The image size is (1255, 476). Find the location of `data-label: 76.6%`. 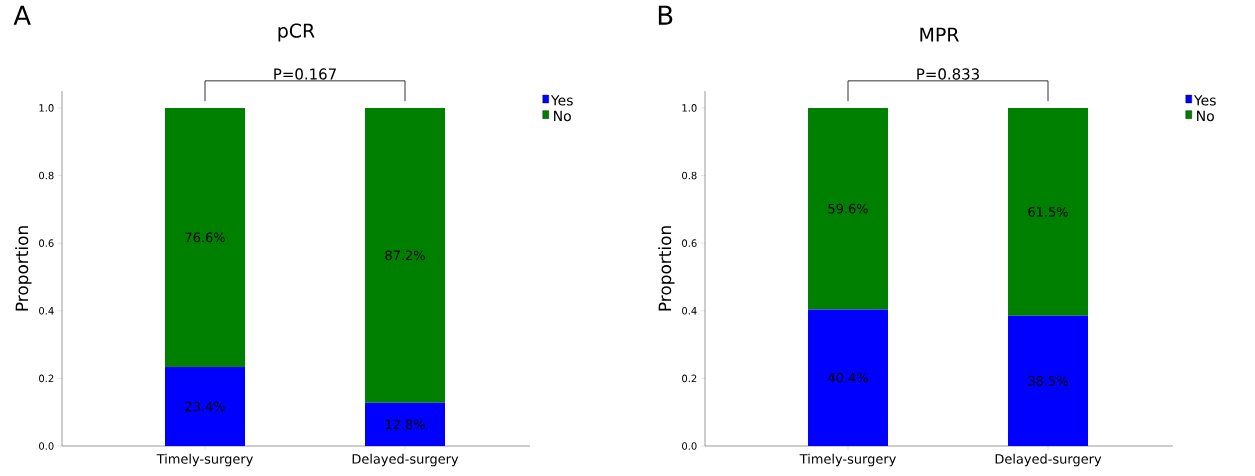

data-label: 76.6% is located at coordinates (205, 237).